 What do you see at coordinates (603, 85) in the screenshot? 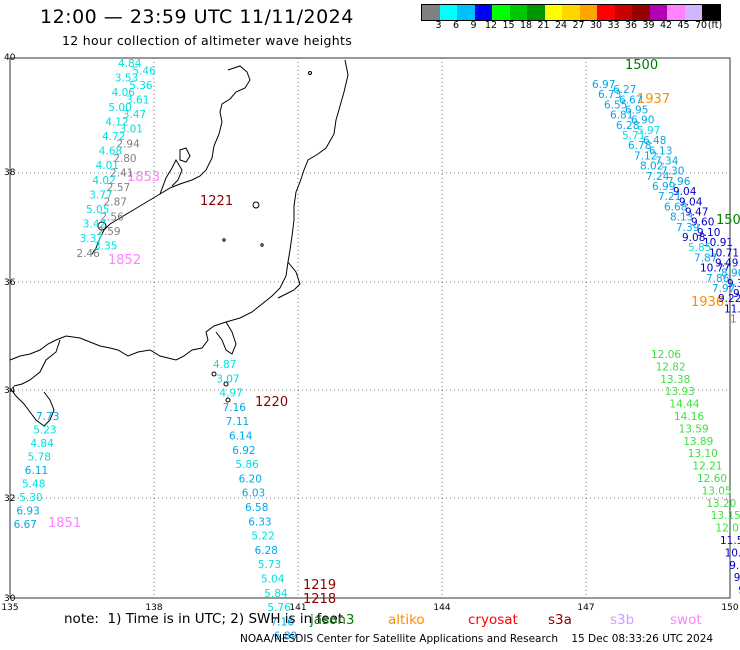
I see `wave-height-value: 6.97` at bounding box center [603, 85].